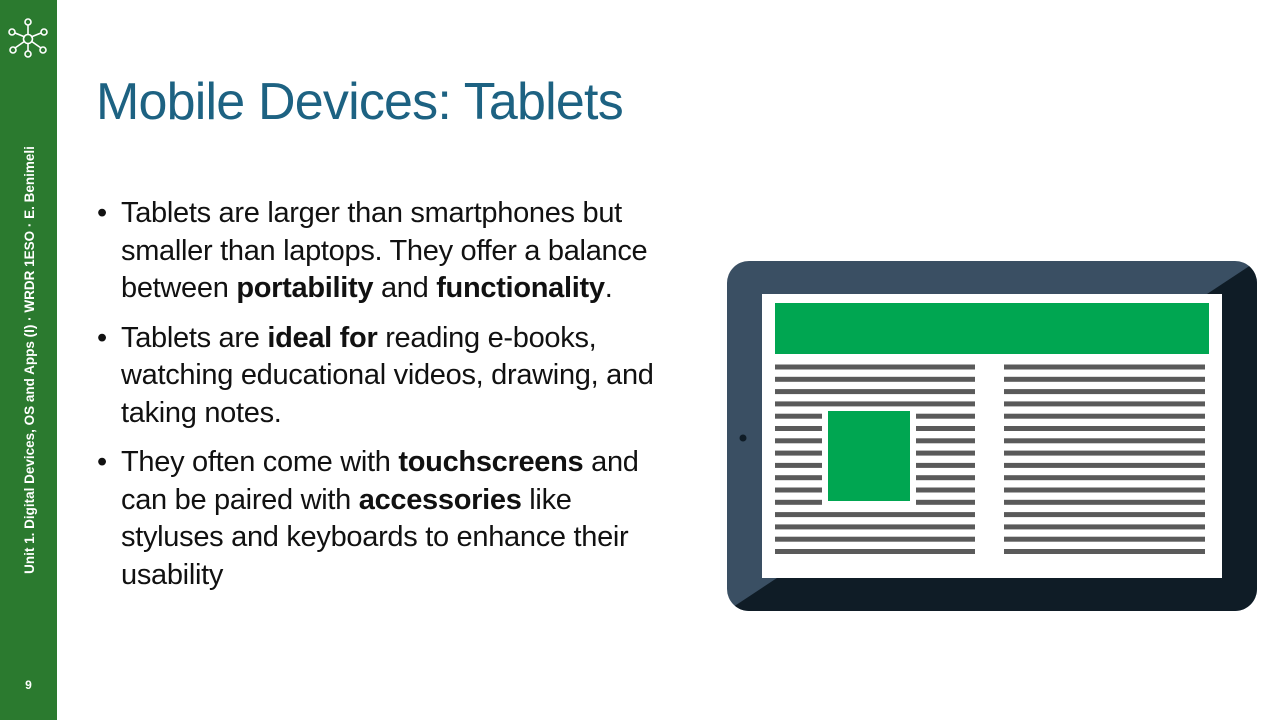 Image resolution: width=1280 pixels, height=720 pixels. I want to click on screen-image-block, so click(869, 456).